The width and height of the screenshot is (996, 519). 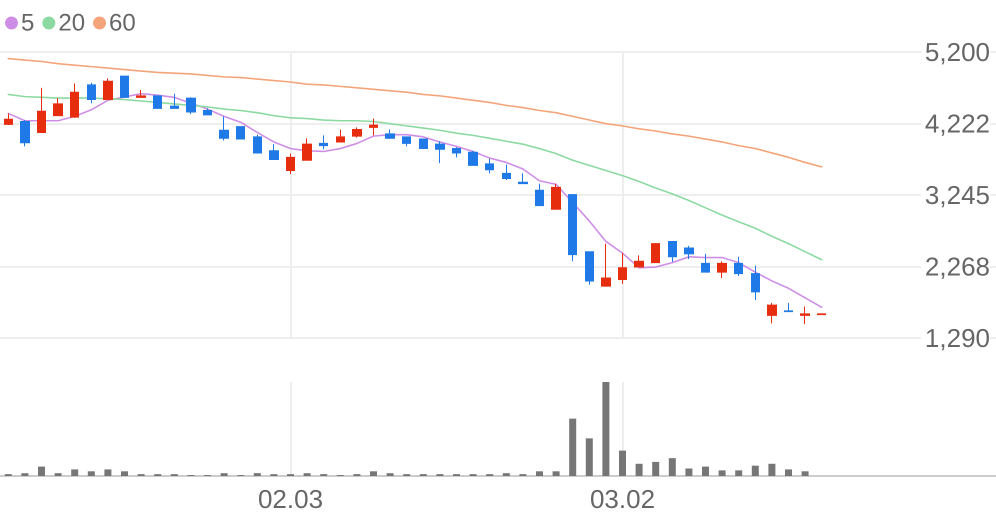 What do you see at coordinates (27, 23) in the screenshot?
I see `legend-label: 5` at bounding box center [27, 23].